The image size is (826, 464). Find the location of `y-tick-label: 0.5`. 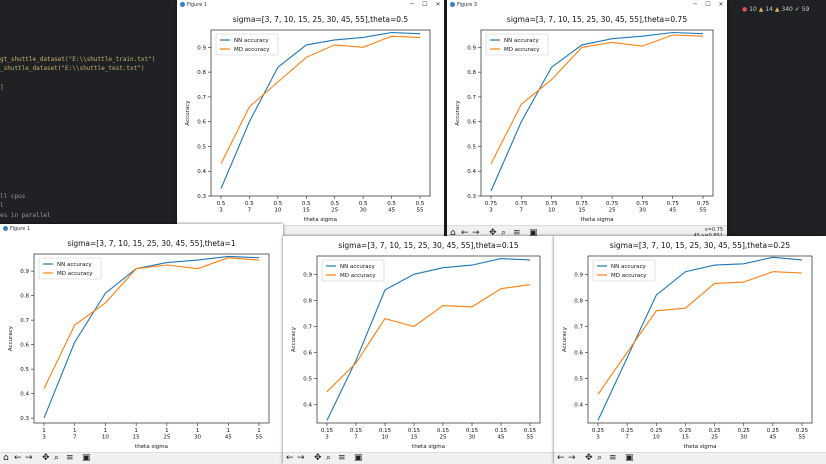

y-tick-label: 0.5 is located at coordinates (578, 380).